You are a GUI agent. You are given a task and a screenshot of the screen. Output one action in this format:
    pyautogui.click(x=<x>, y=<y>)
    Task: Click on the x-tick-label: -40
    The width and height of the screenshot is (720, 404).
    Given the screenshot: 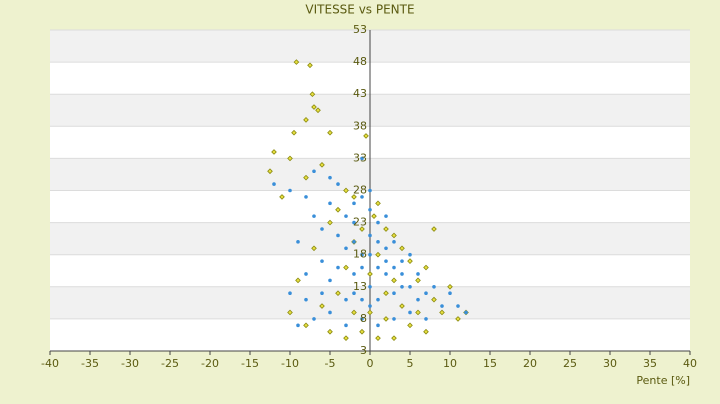 What is the action you would take?
    pyautogui.click(x=50, y=363)
    